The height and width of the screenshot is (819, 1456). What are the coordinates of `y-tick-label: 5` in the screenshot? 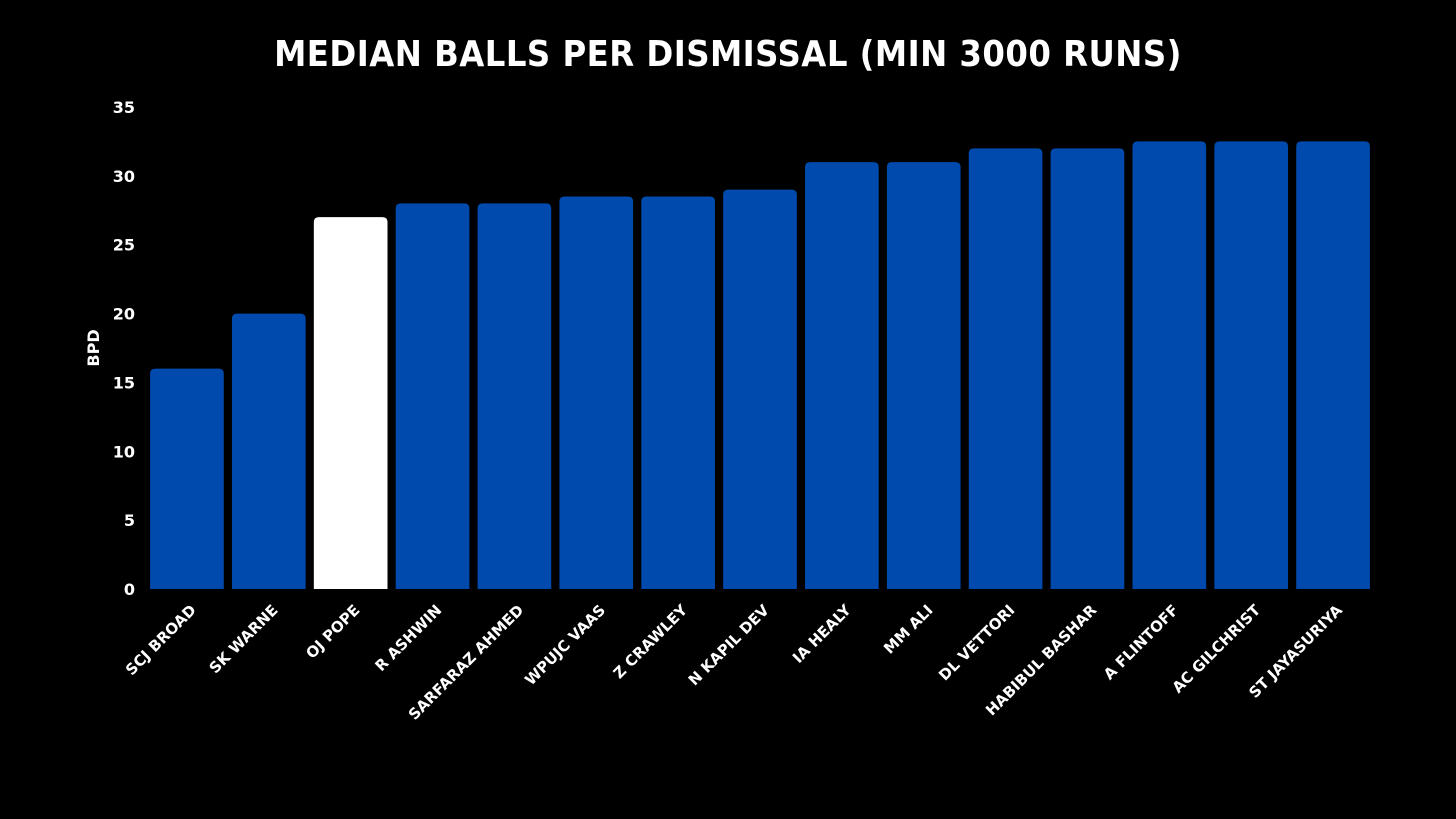 It's located at (129, 520).